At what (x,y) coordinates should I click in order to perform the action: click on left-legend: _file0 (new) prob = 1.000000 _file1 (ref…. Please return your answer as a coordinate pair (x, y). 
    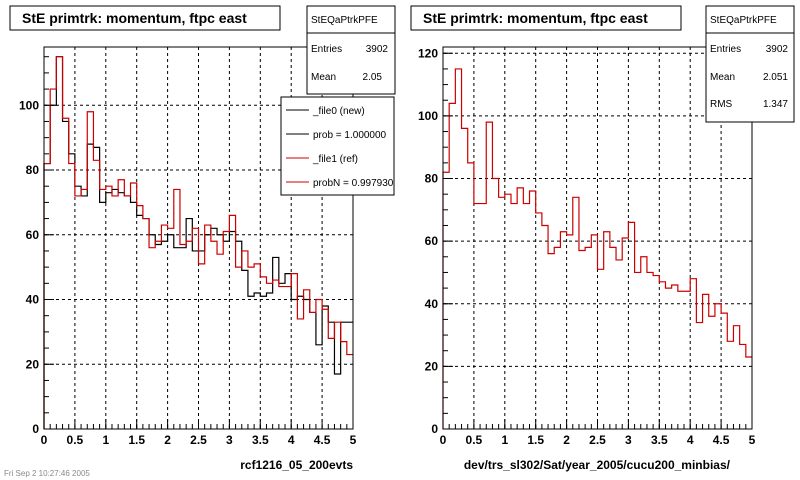
    Looking at the image, I should click on (337, 146).